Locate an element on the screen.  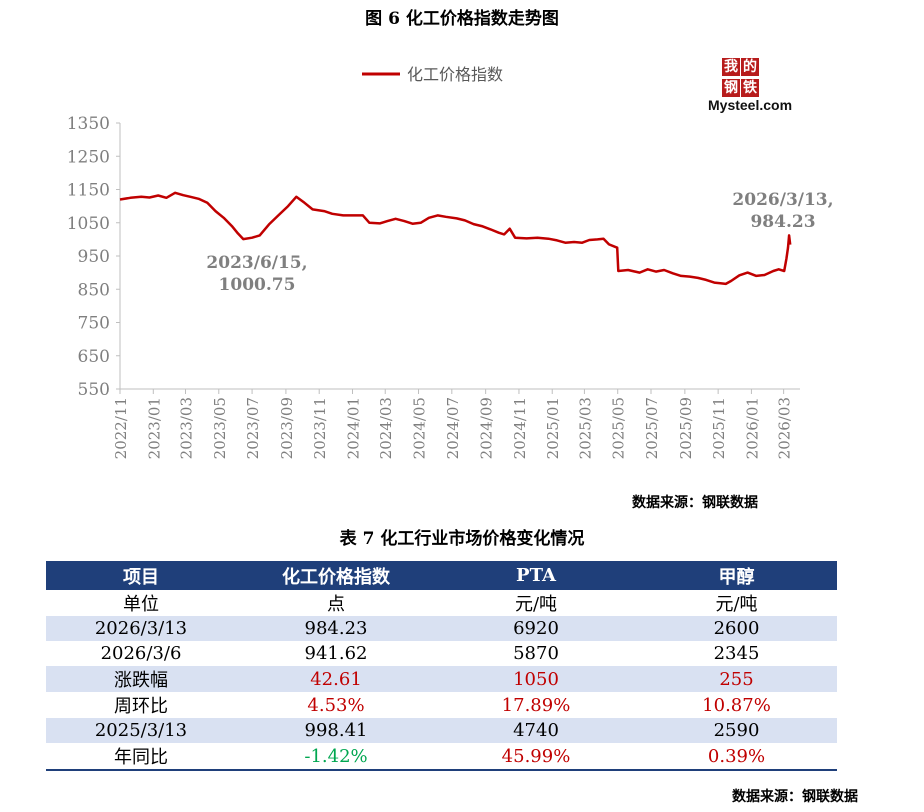
logo-char-1: 我 is located at coordinates (731, 67).